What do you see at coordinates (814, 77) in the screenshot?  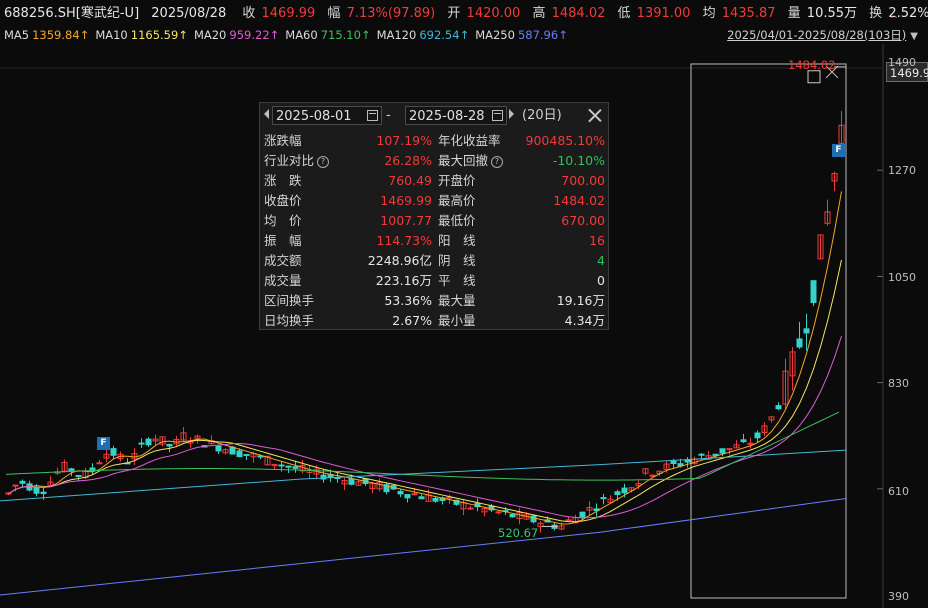 I see `mark-square` at bounding box center [814, 77].